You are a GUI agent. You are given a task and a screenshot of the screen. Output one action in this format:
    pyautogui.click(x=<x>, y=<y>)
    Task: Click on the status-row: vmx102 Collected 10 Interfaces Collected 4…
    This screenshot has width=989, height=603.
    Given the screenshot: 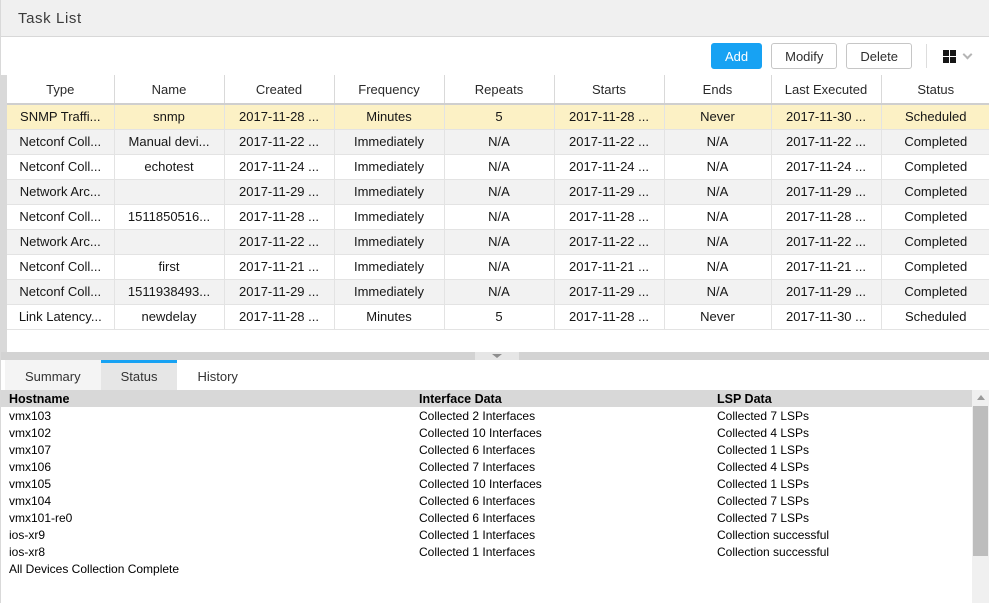 What is the action you would take?
    pyautogui.click(x=487, y=432)
    